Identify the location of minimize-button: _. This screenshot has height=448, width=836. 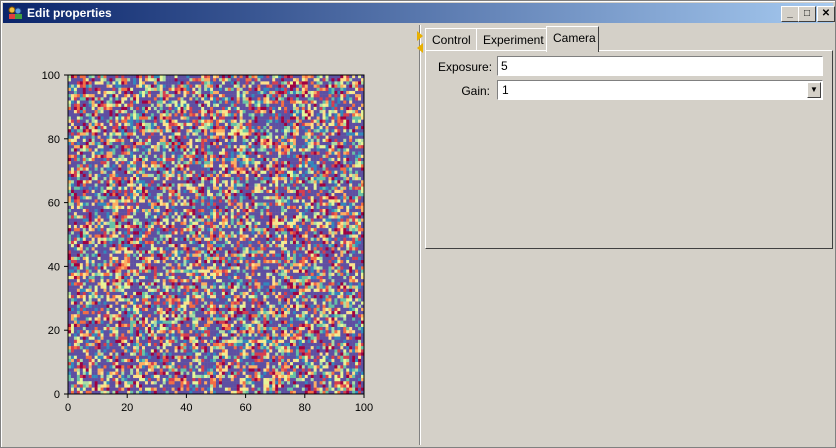
(790, 14).